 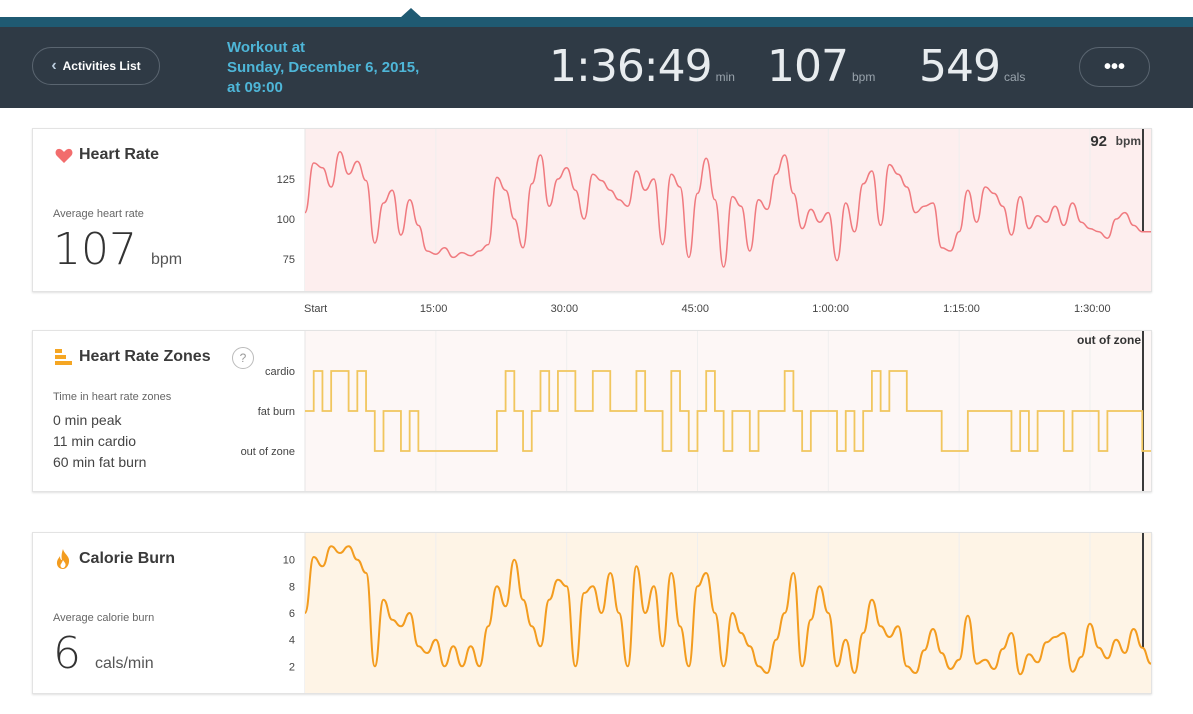 I want to click on duration-unit: min, so click(x=725, y=77).